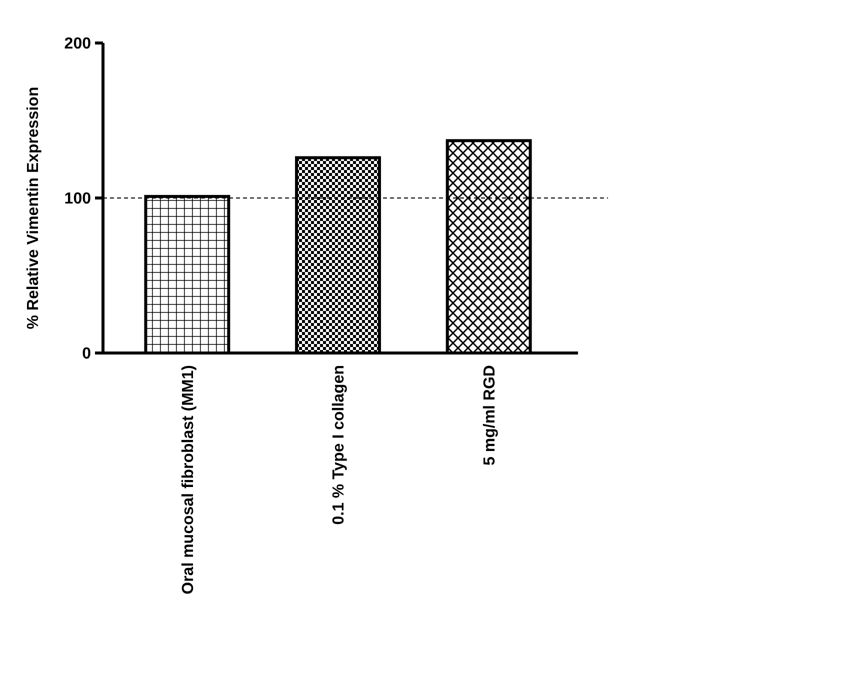 This screenshot has height=700, width=865. Describe the element at coordinates (188, 479) in the screenshot. I see `x-tick-label: Oral mucosal fibroblast (MM1)` at that location.